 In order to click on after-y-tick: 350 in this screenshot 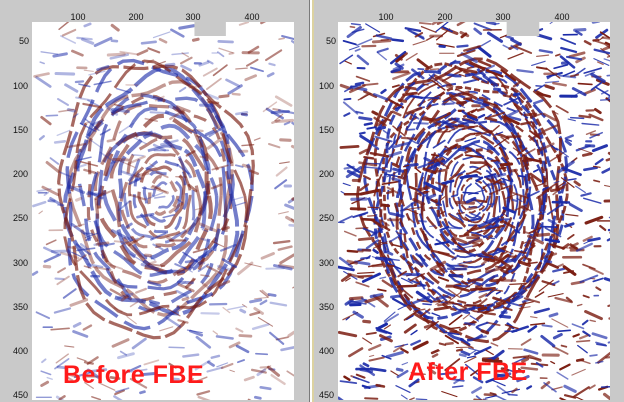, I will do `click(327, 307)`.